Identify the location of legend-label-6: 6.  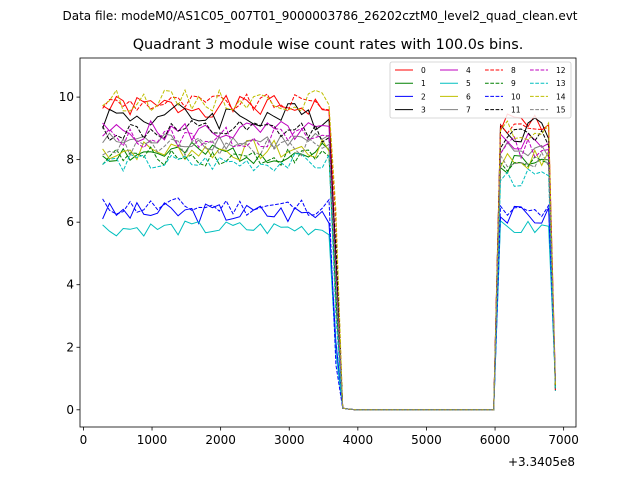
(468, 96).